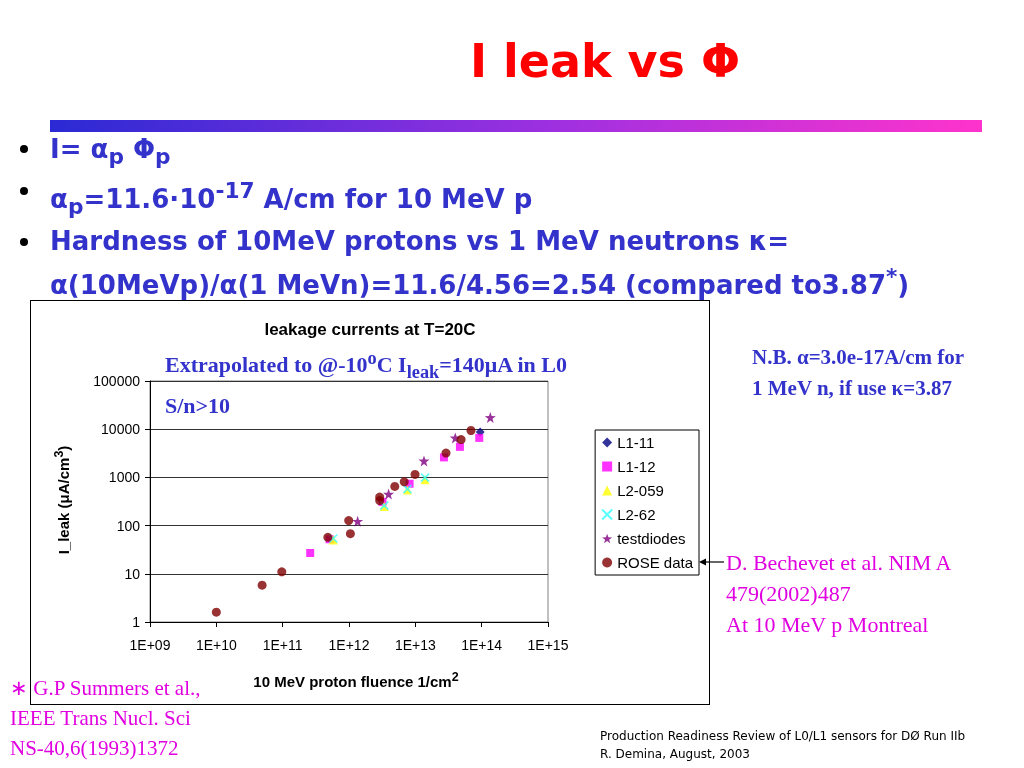 The image size is (1024, 768). I want to click on legend-label: ROSE data, so click(655, 562).